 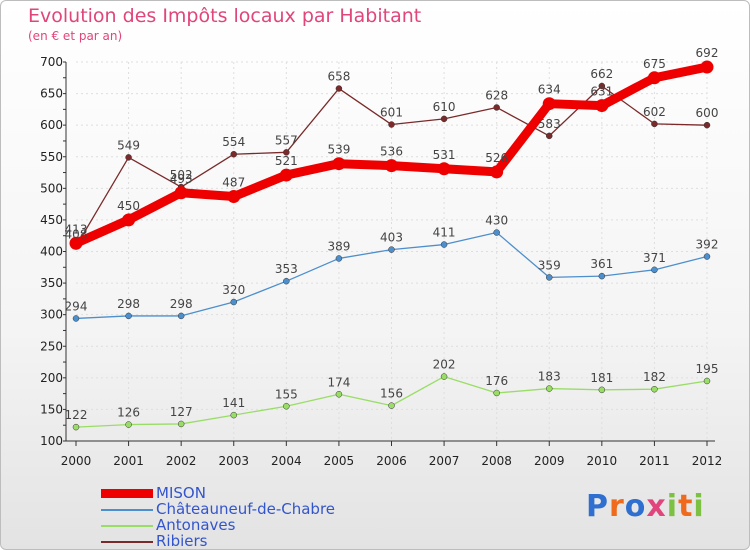 I want to click on data-label-antonaves: 195, so click(x=707, y=369).